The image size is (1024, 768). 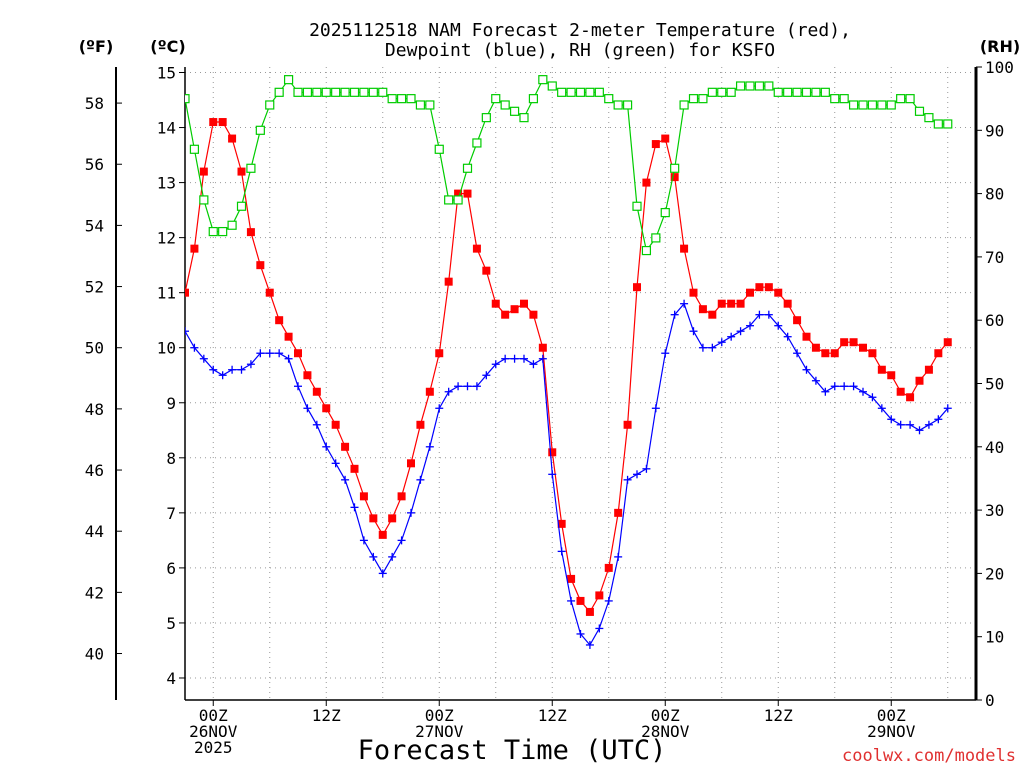 I want to click on y-tick-label-fahrenheit: 54, so click(x=94, y=225).